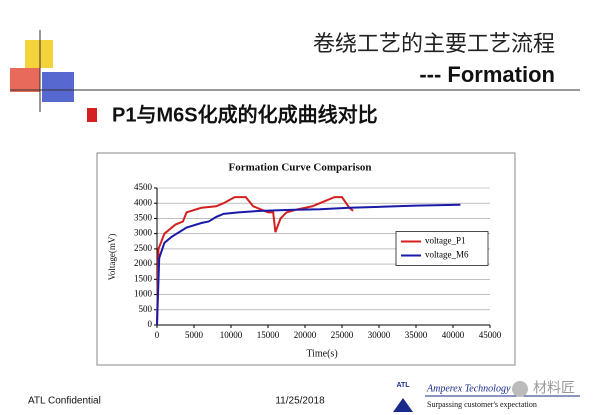 The image size is (600, 415). What do you see at coordinates (447, 255) in the screenshot?
I see `legend-label: voltage_M6` at bounding box center [447, 255].